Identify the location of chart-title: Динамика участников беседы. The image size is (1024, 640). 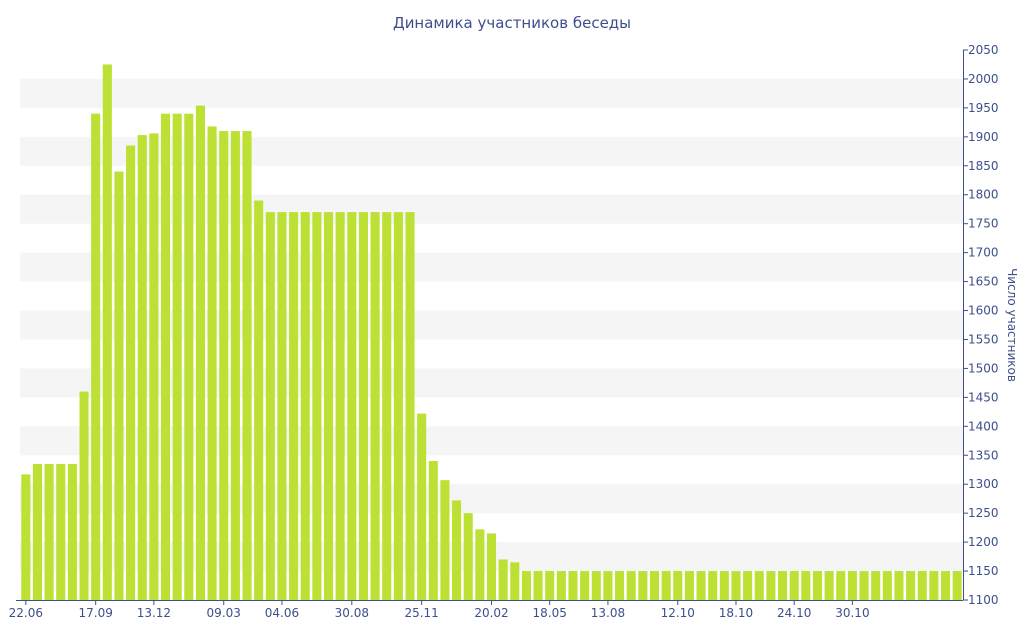
(512, 23).